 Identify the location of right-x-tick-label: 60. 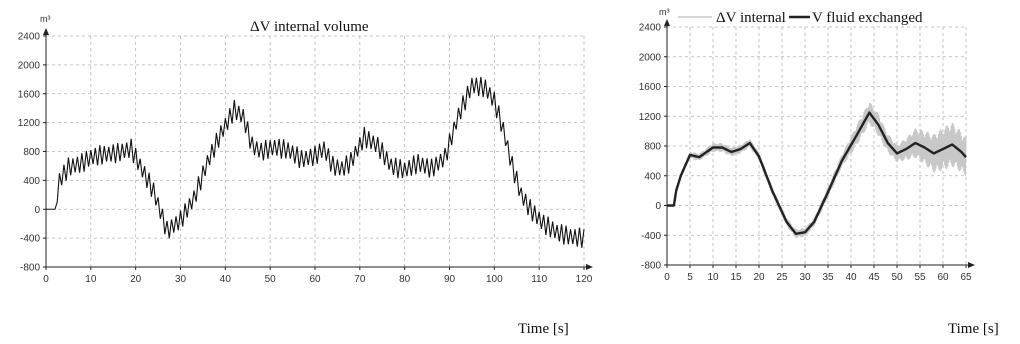
(943, 277).